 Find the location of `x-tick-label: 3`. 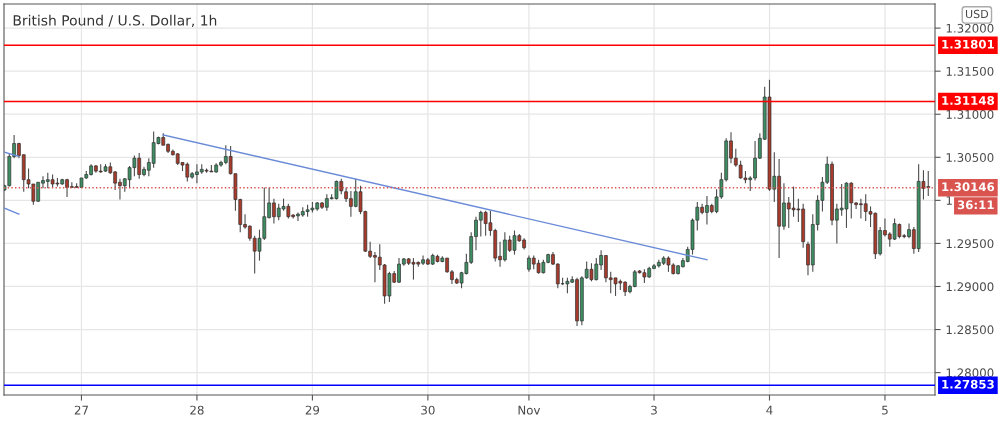

x-tick-label: 3 is located at coordinates (654, 410).